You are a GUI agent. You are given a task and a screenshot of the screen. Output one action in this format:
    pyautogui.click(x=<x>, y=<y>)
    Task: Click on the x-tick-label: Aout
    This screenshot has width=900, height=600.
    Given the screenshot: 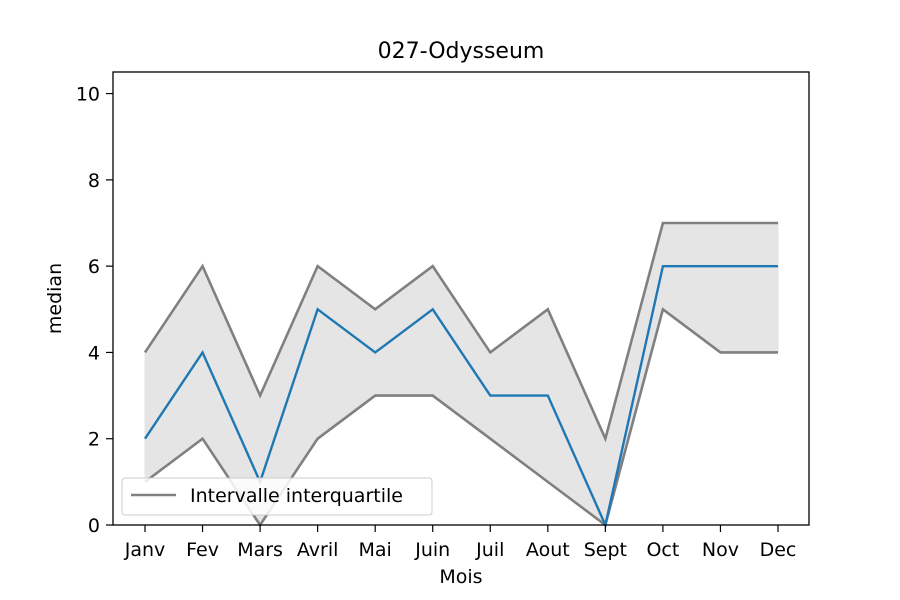 What is the action you would take?
    pyautogui.click(x=548, y=550)
    